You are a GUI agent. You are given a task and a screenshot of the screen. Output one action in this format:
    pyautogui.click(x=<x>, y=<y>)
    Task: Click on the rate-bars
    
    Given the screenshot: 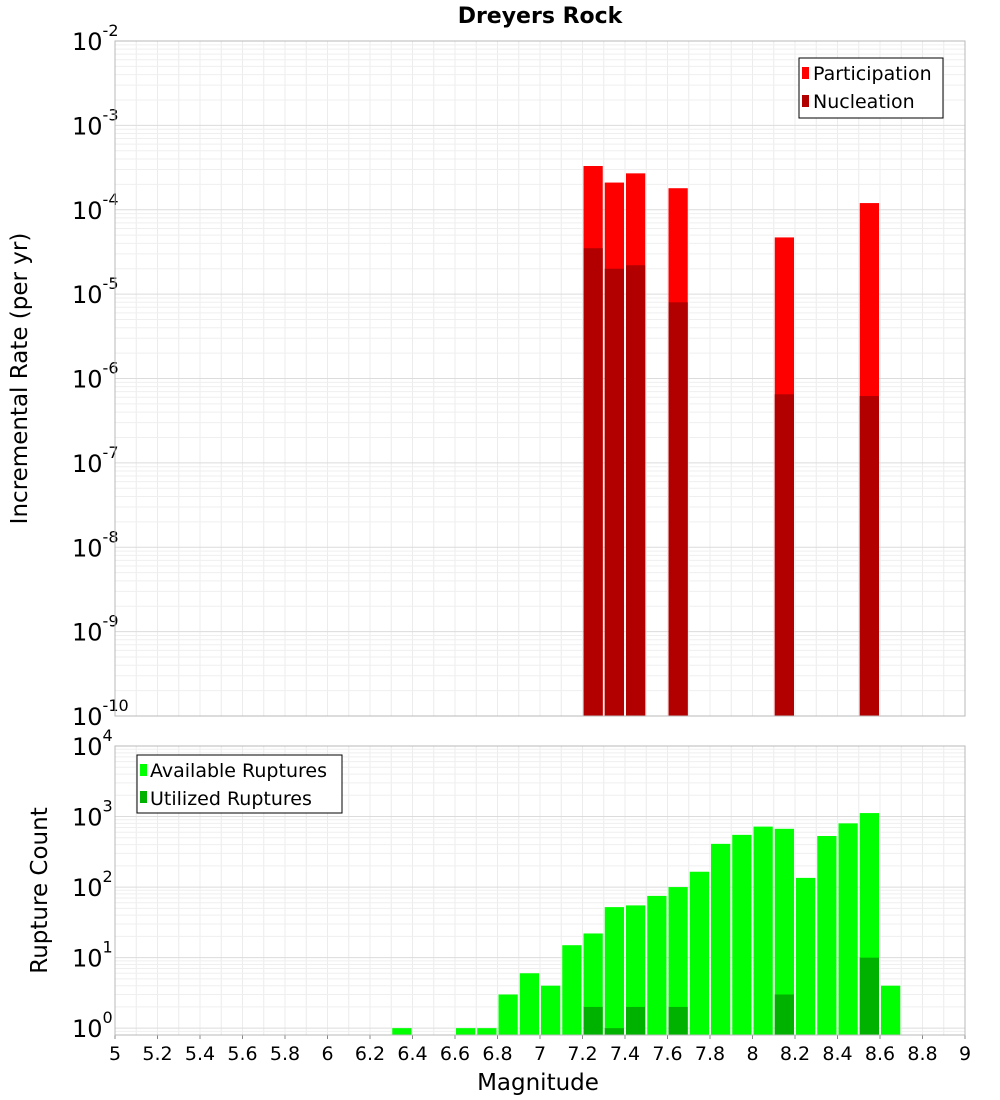 What is the action you would take?
    pyautogui.click(x=731, y=441)
    